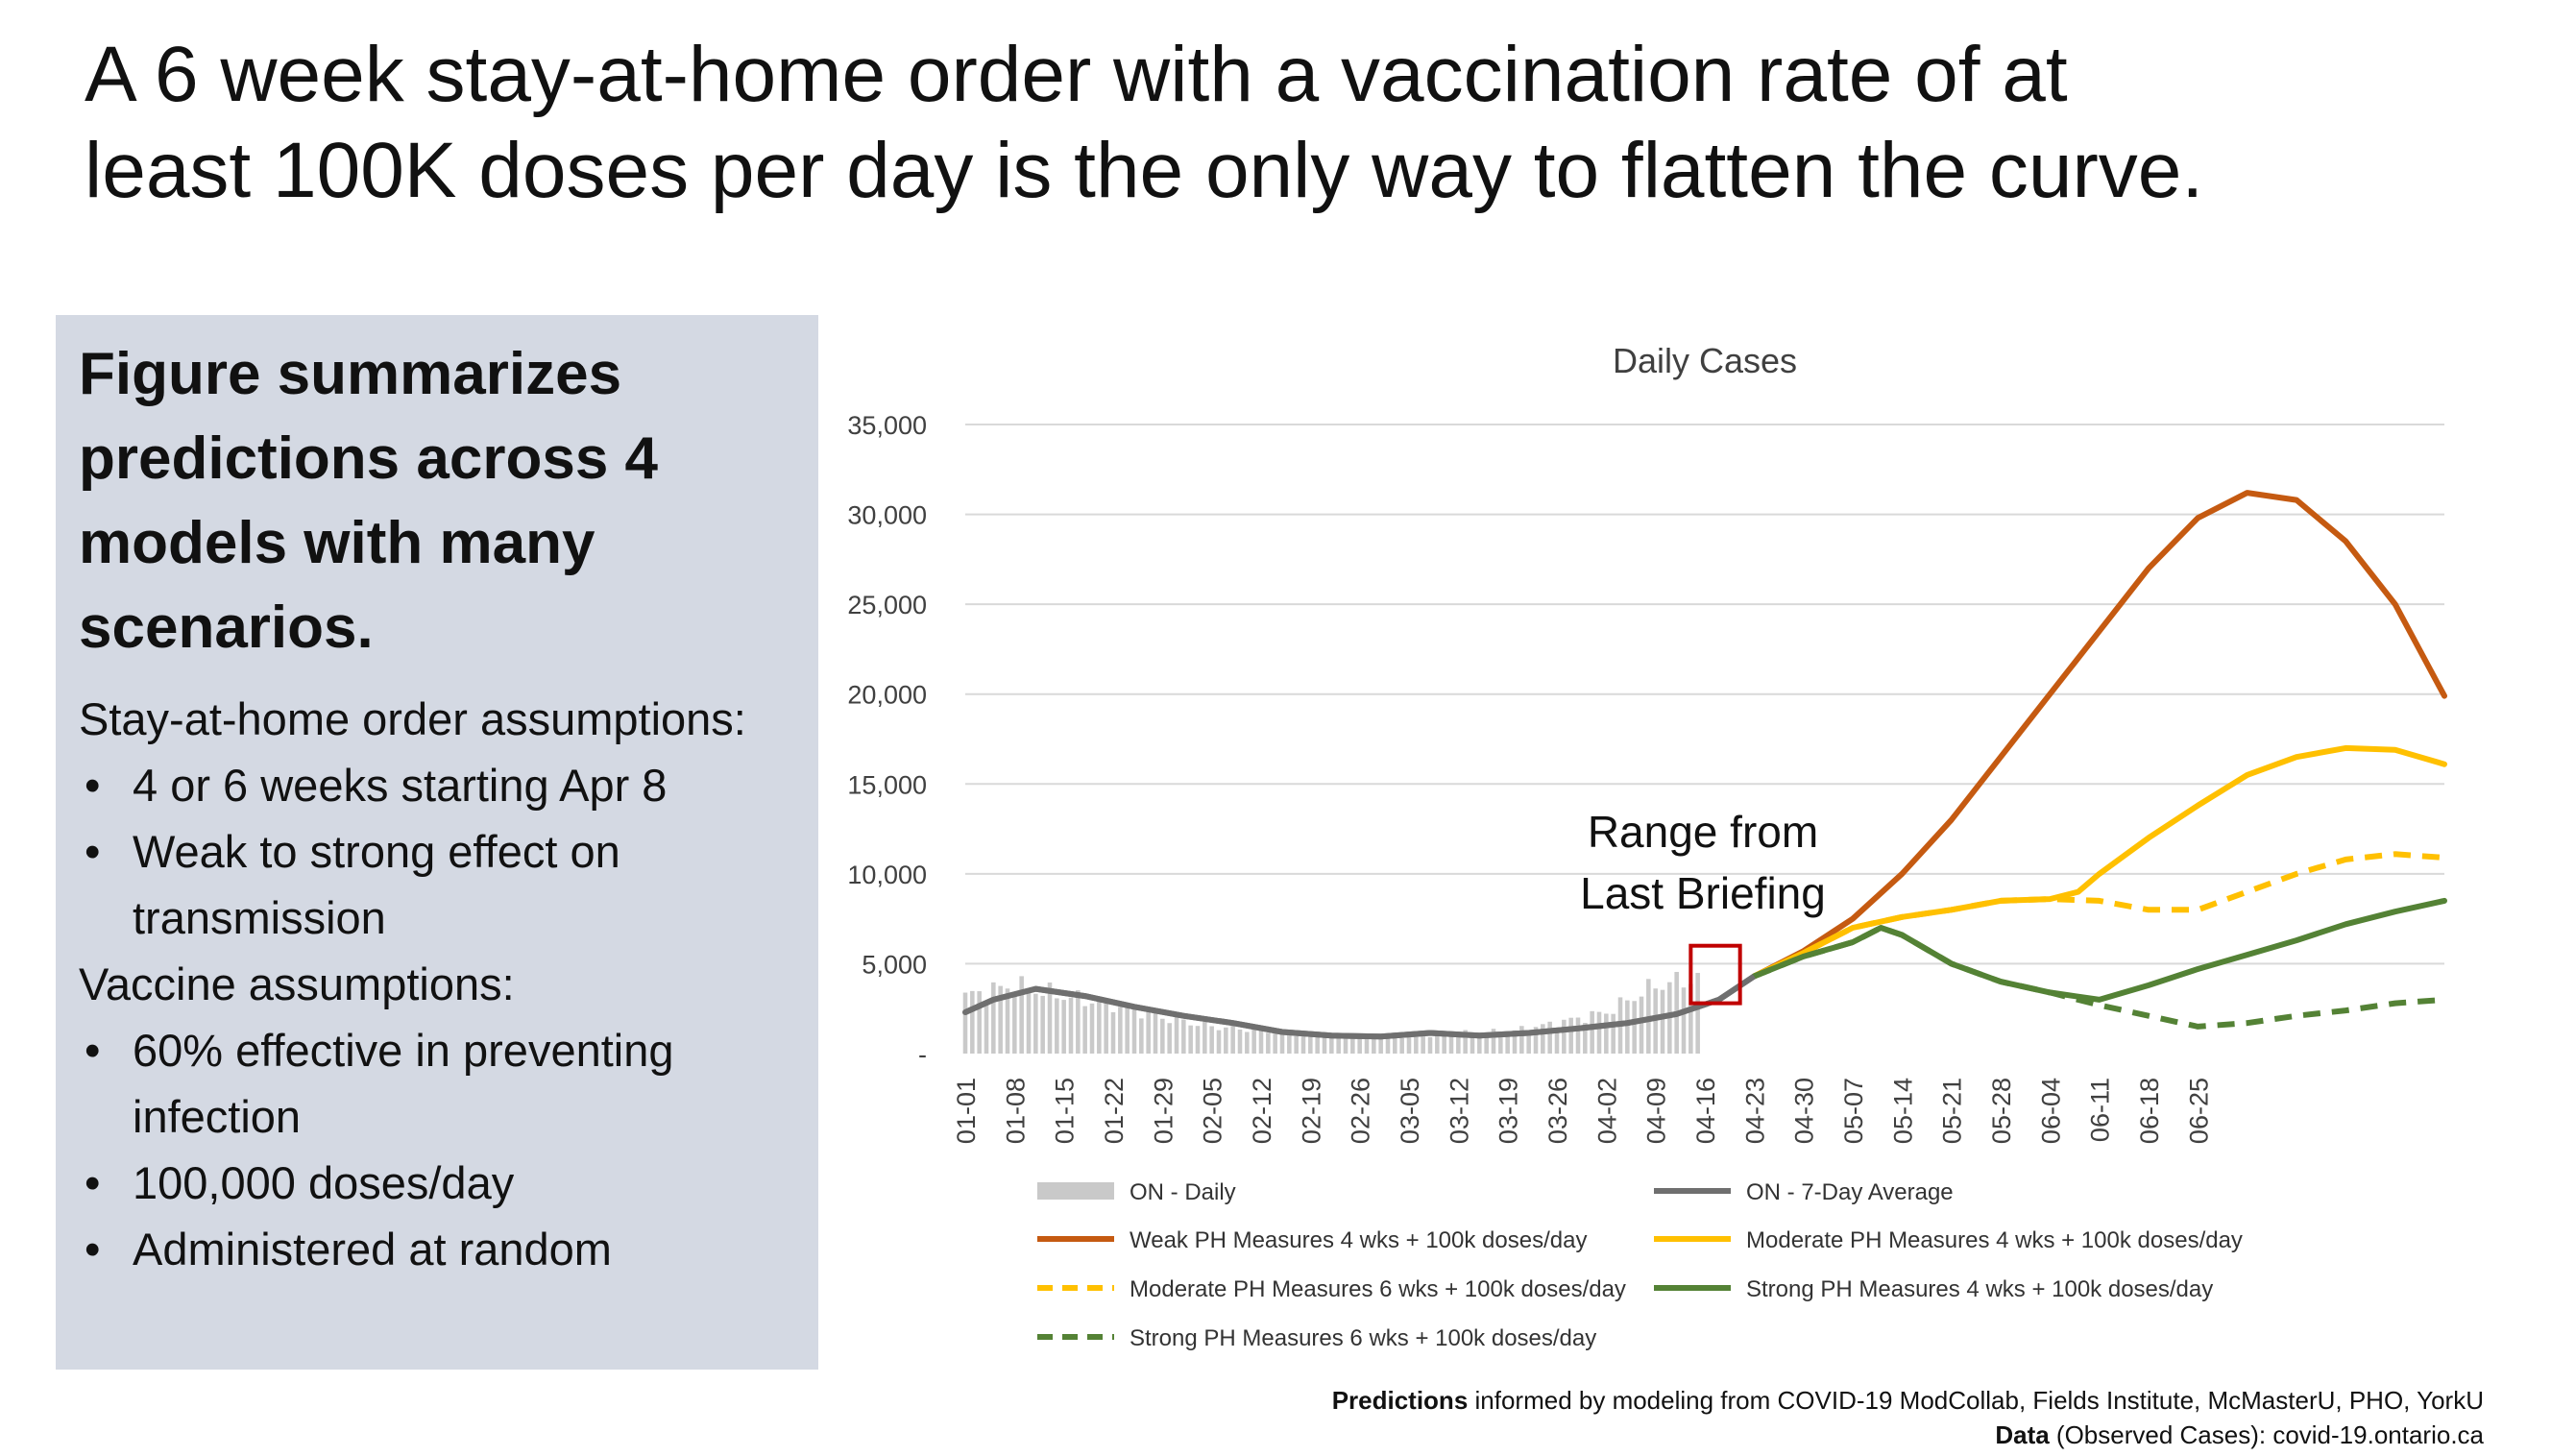 The width and height of the screenshot is (2551, 1456). Describe the element at coordinates (1703, 906) in the screenshot. I see `annotation: Range from Last Briefing` at that location.